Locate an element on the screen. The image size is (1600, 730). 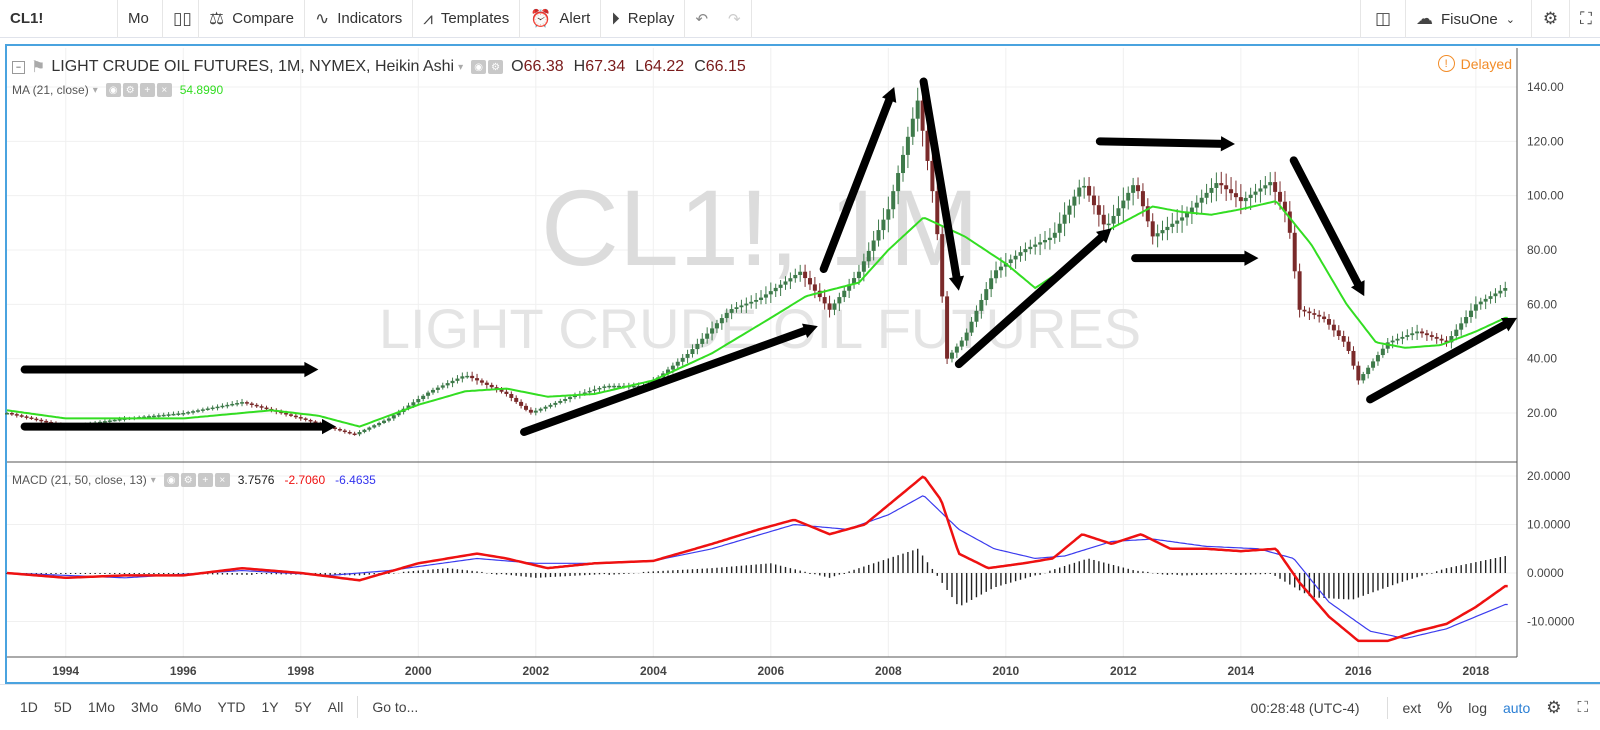
symbol-search-button: CL1! is located at coordinates (59, 19).